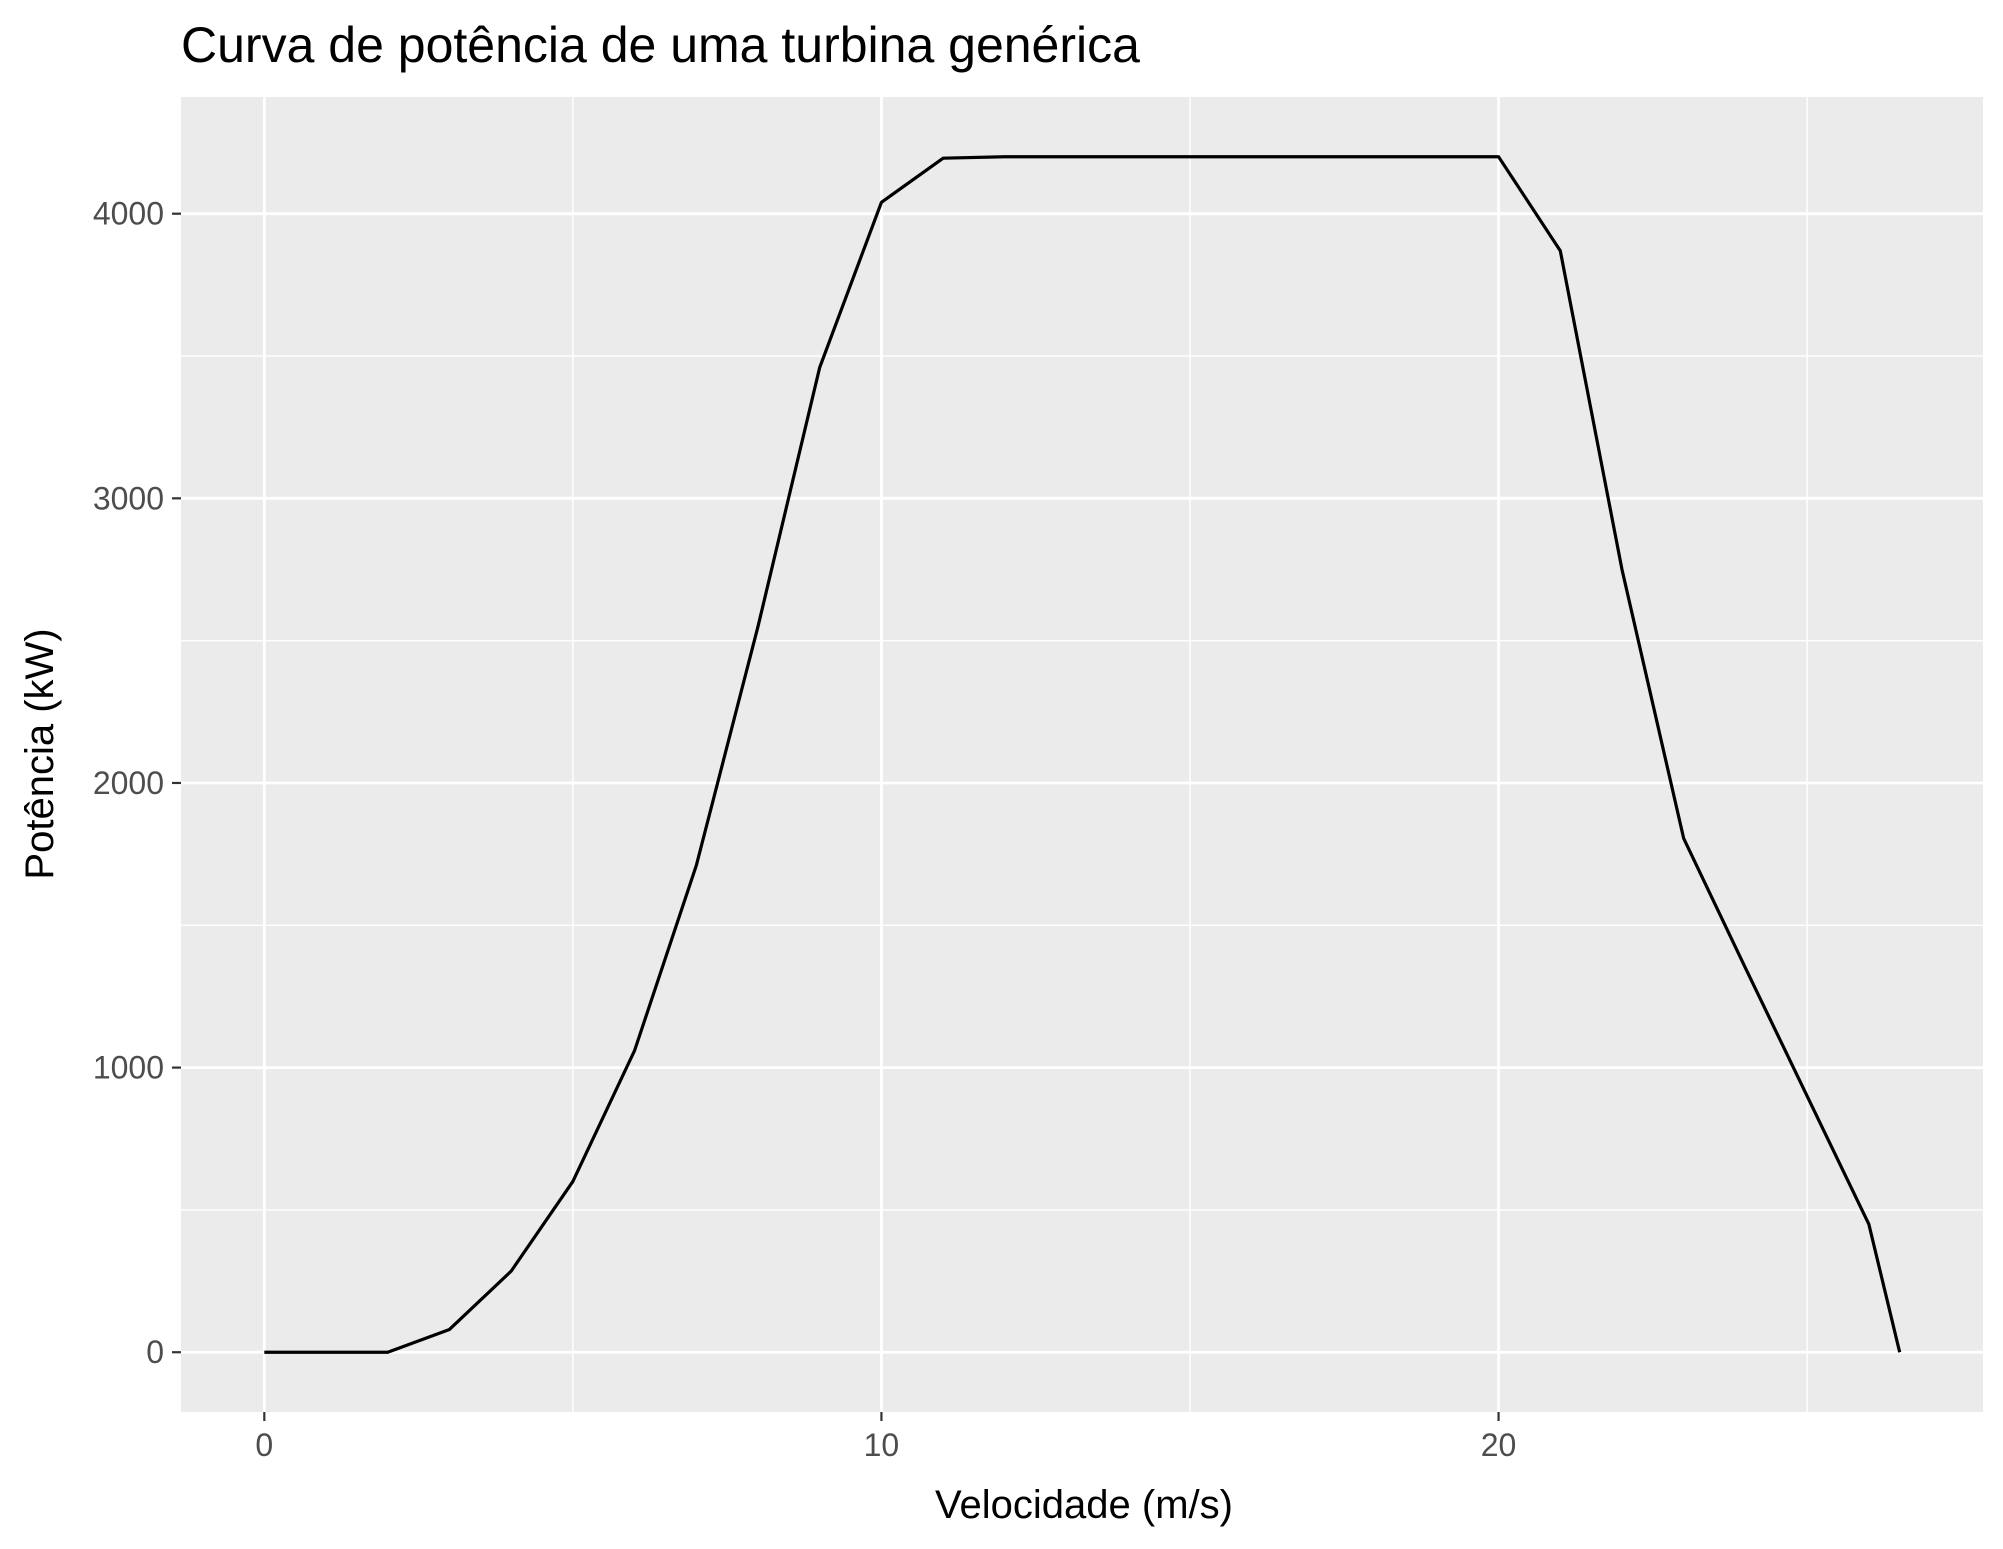 The width and height of the screenshot is (2003, 1549). What do you see at coordinates (128, 1068) in the screenshot?
I see `y-tick-label: 1000` at bounding box center [128, 1068].